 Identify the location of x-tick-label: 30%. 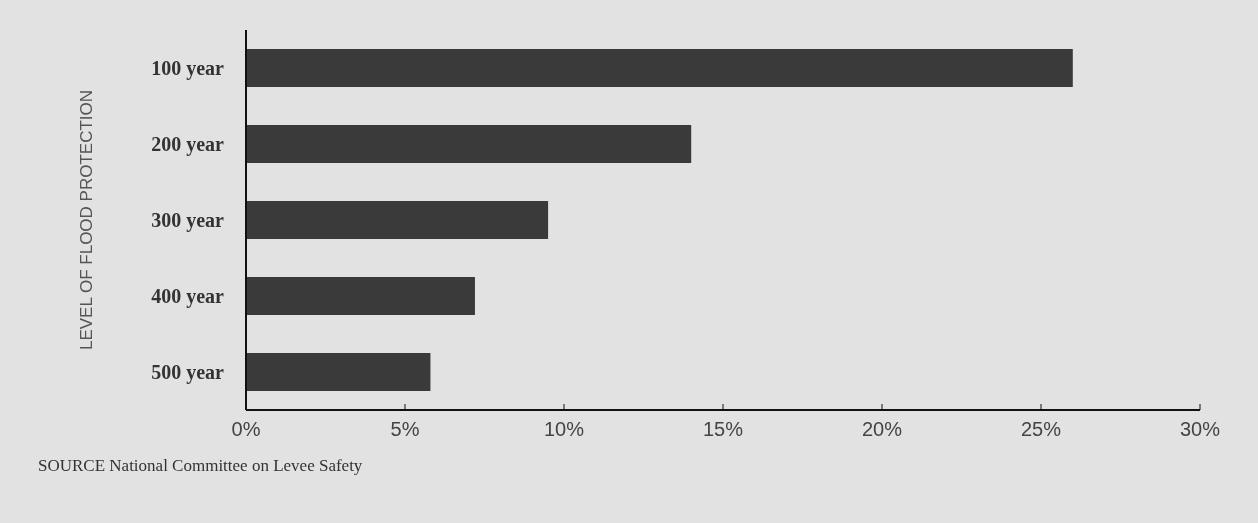
(1200, 429).